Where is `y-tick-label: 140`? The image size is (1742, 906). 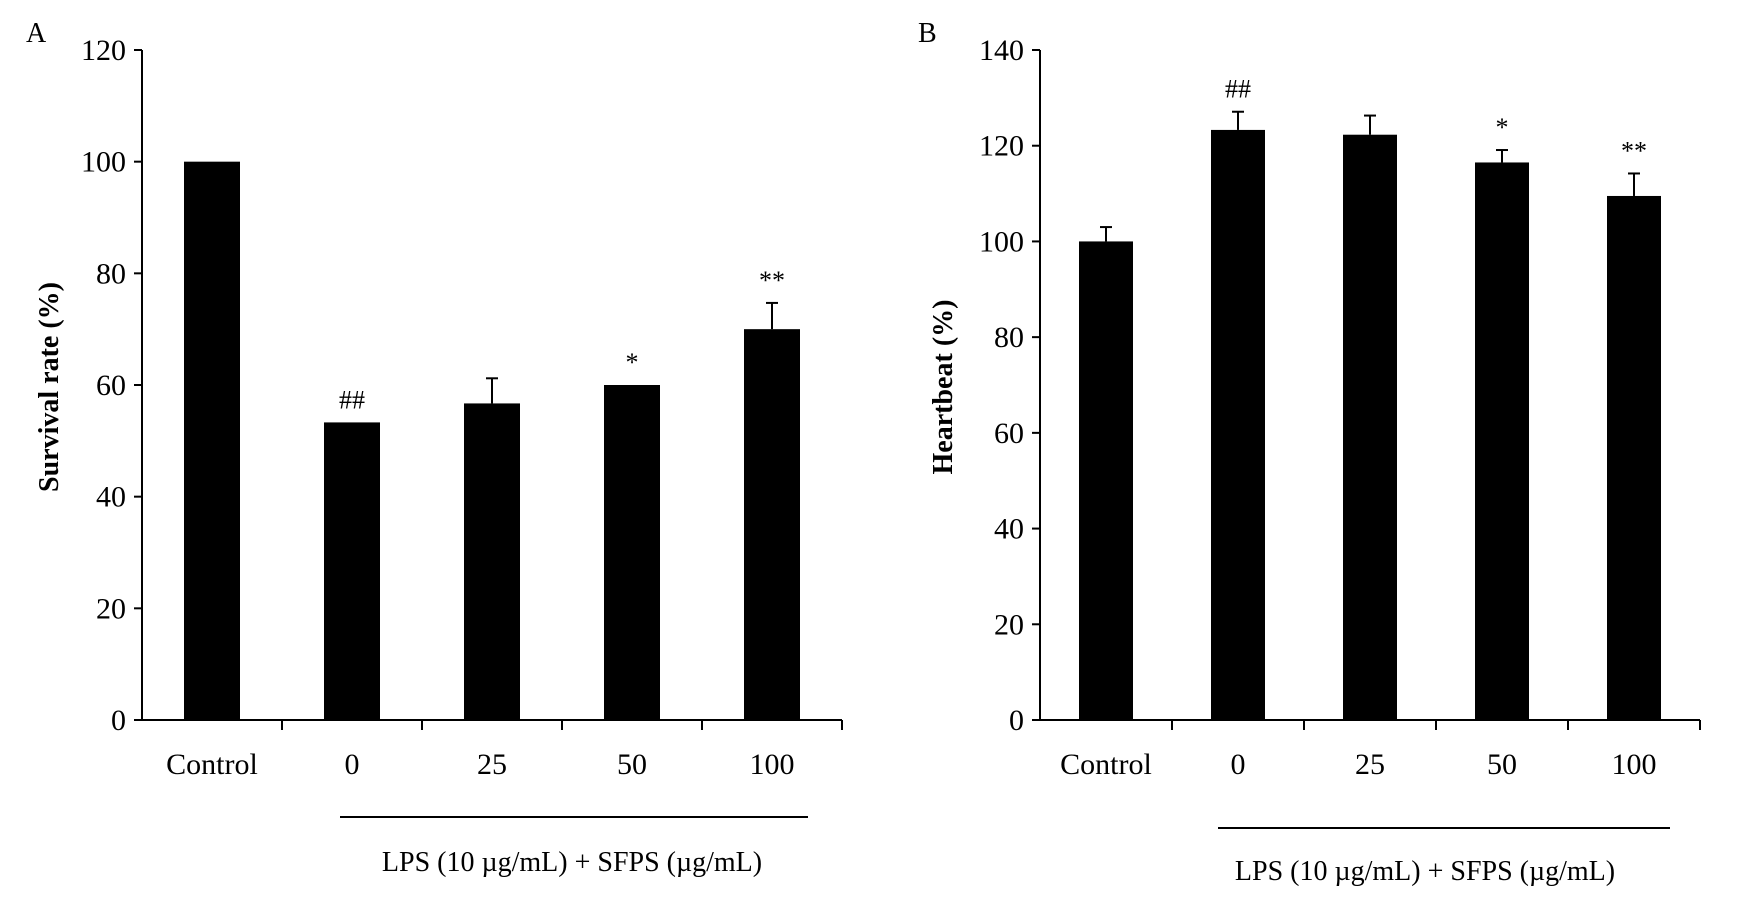
y-tick-label: 140 is located at coordinates (1001, 50).